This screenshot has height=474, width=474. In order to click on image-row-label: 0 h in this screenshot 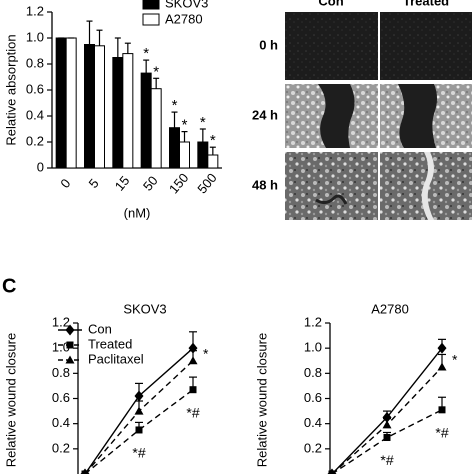, I will do `click(268, 44)`.